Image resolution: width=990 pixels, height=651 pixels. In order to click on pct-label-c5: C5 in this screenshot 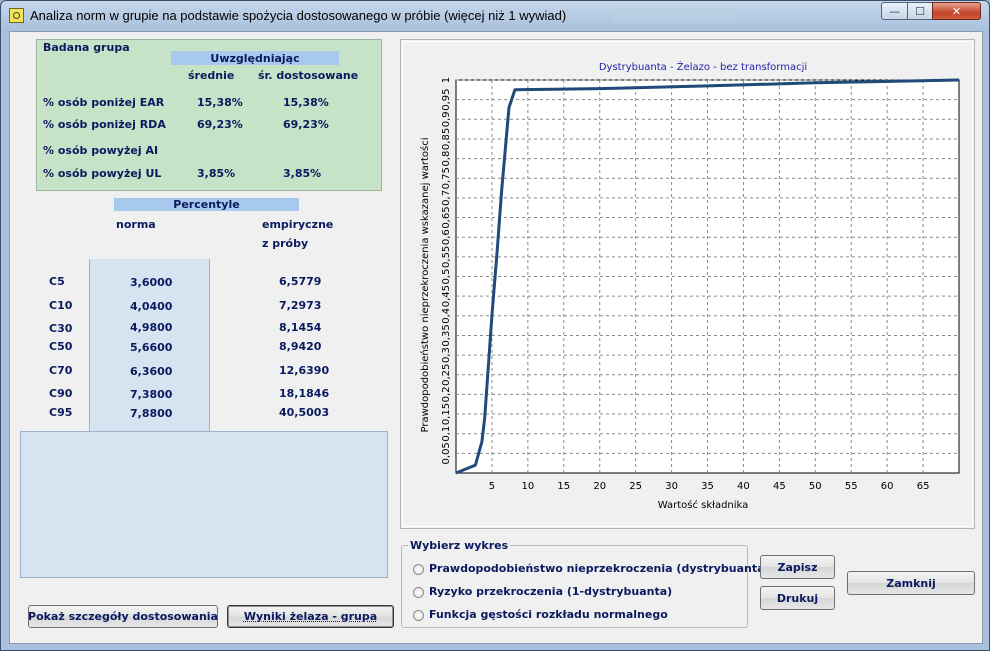, I will do `click(57, 281)`.